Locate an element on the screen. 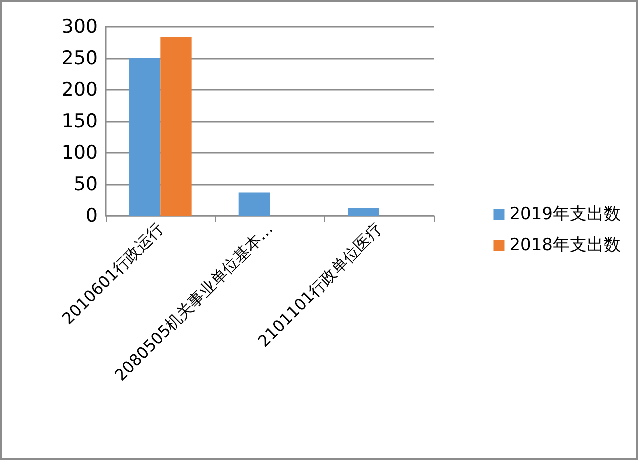 Image resolution: width=638 pixels, height=460 pixels. y-tick-label: 0 is located at coordinates (92, 216).